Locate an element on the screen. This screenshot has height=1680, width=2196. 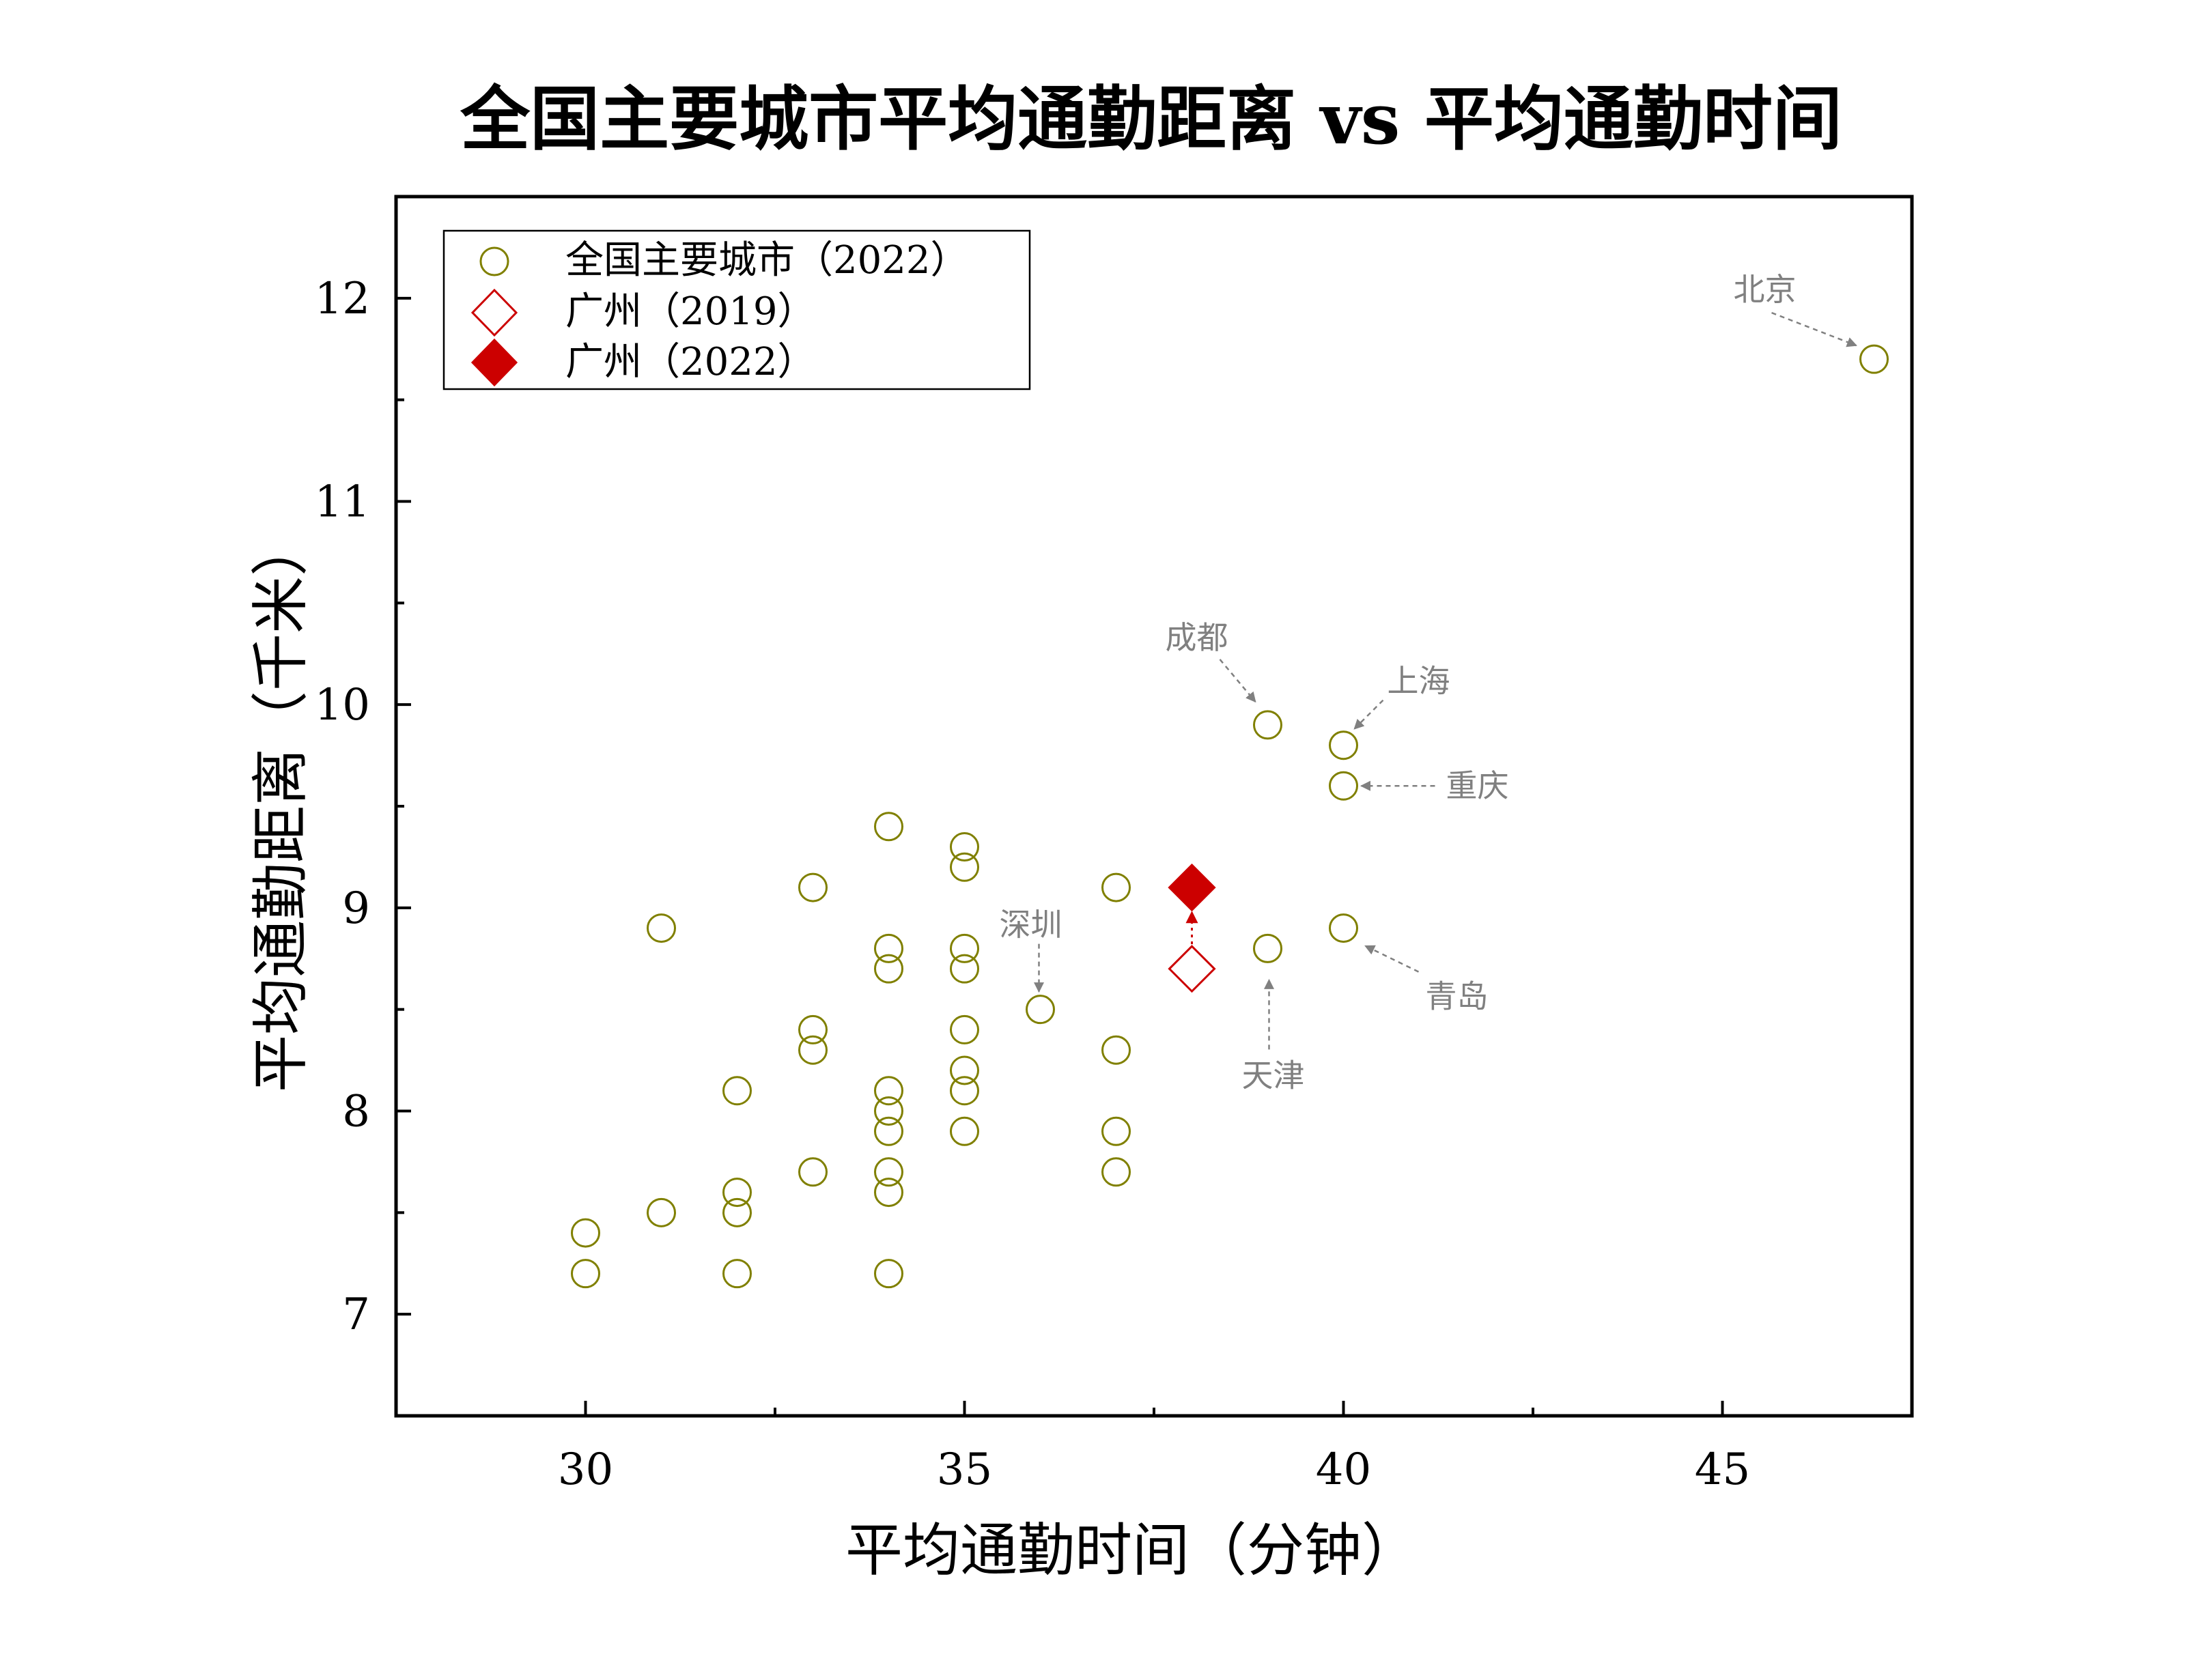
x-tick-label: 40 is located at coordinates (1344, 1469).